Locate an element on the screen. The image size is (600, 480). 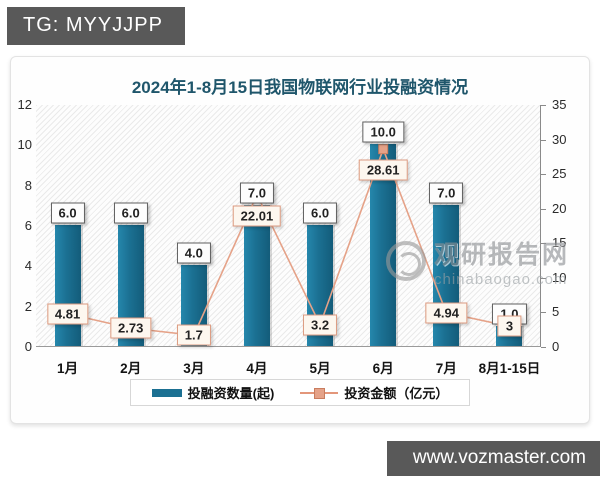
left-axis-tick: 2 is located at coordinates (28, 306).